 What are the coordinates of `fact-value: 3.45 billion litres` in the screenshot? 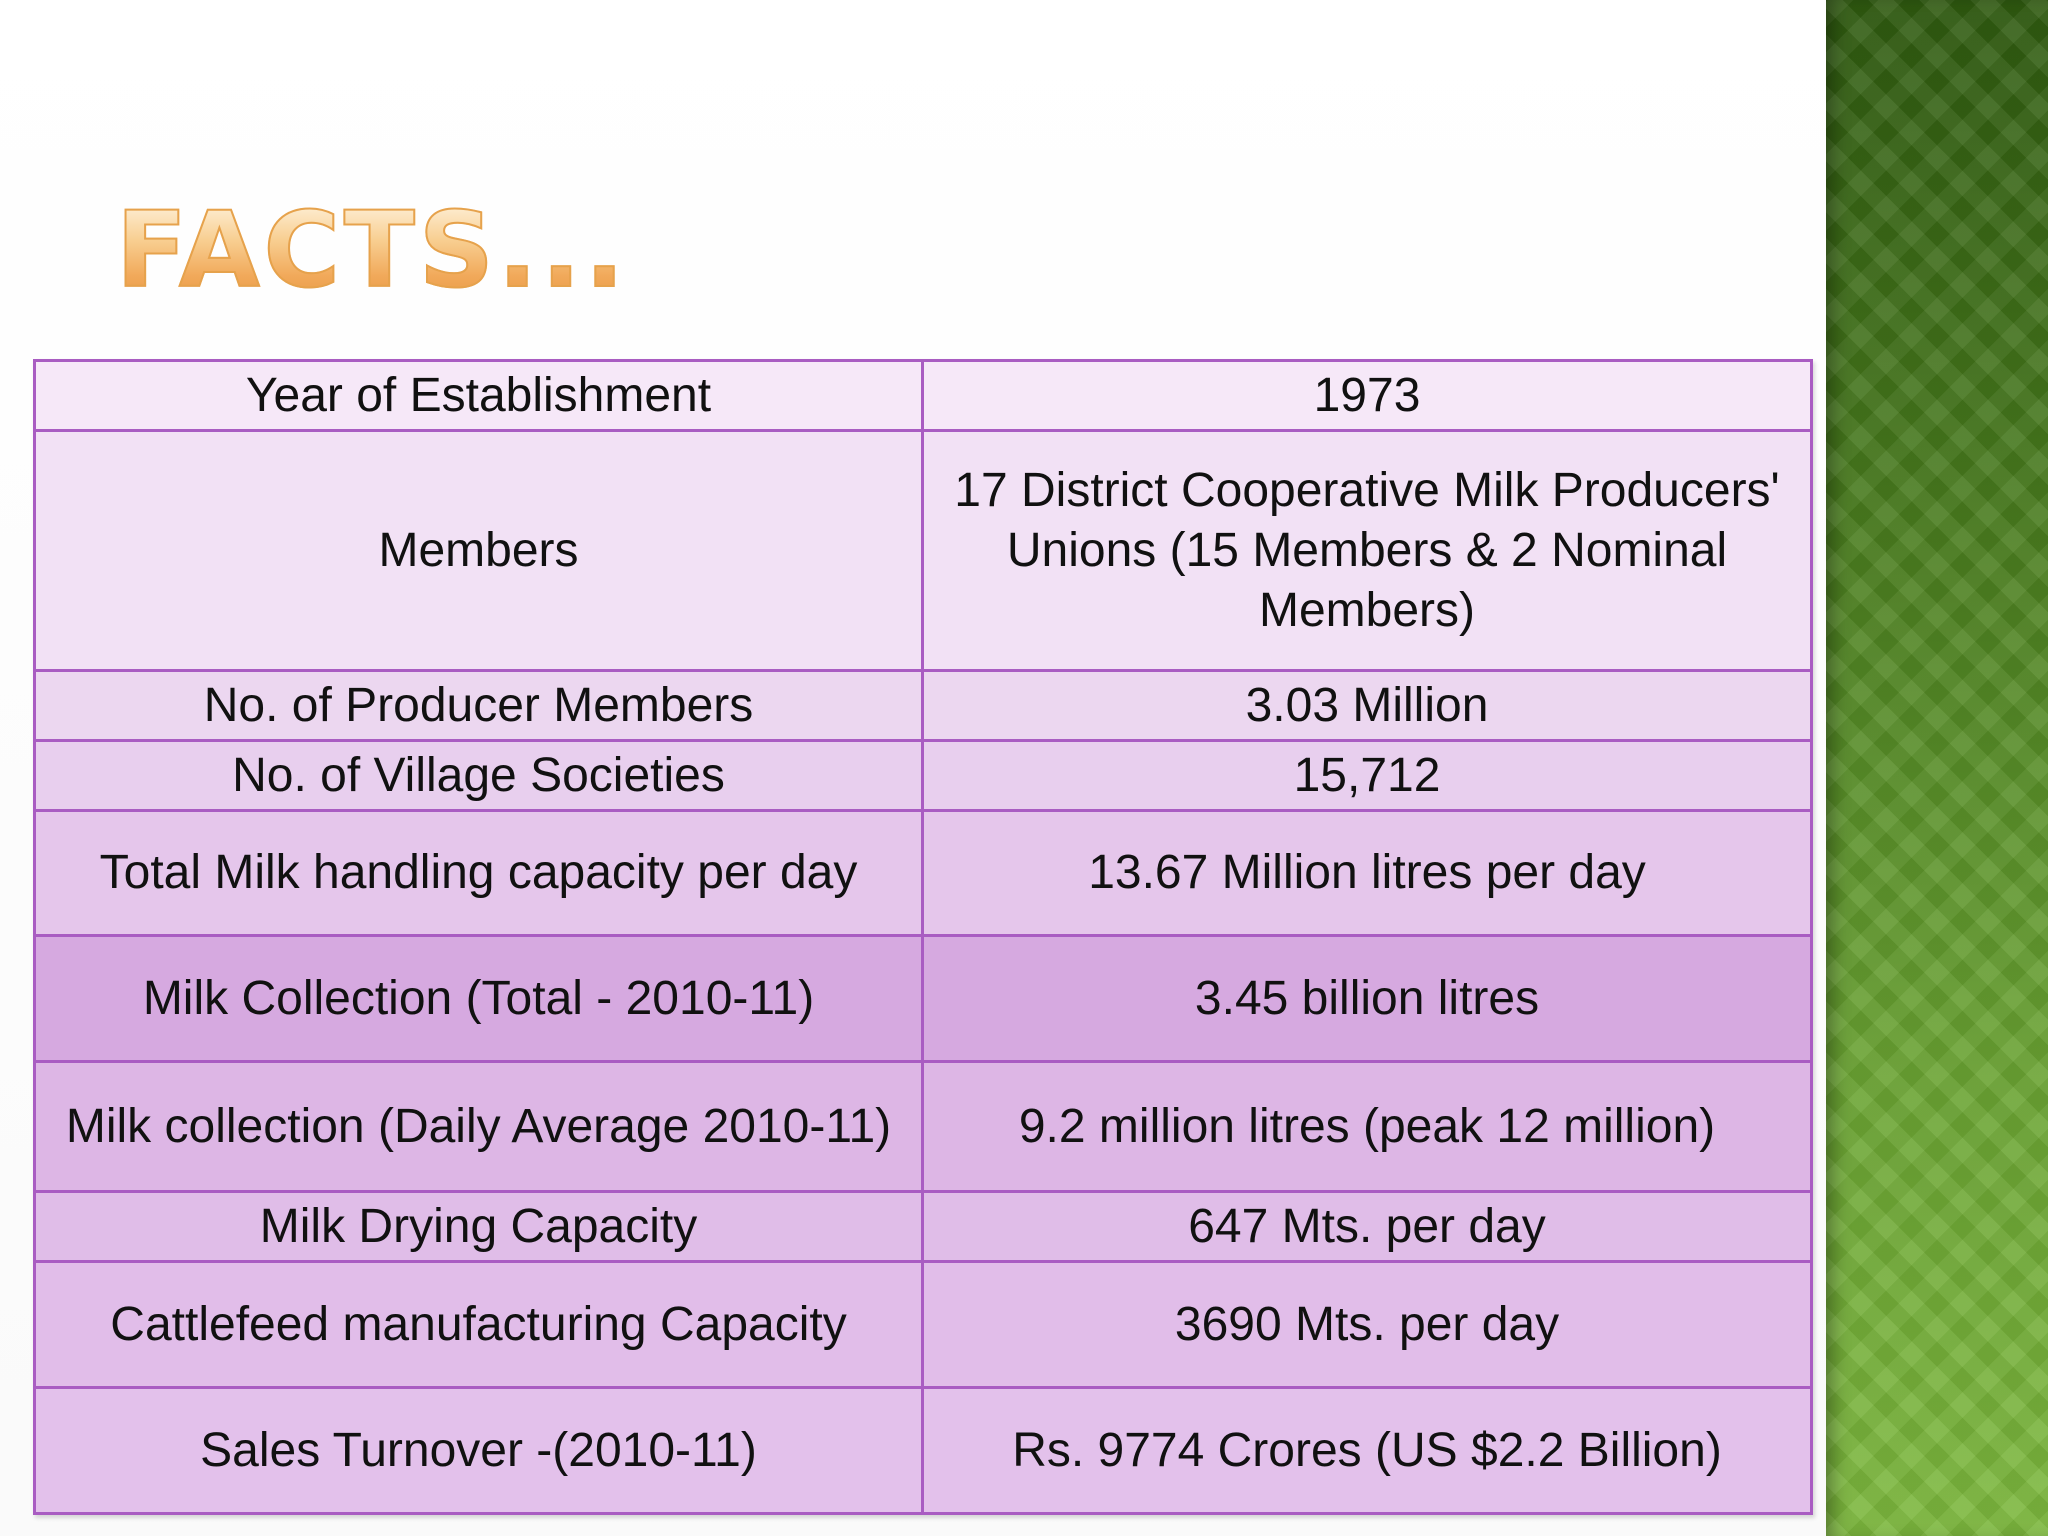 It's located at (1367, 998).